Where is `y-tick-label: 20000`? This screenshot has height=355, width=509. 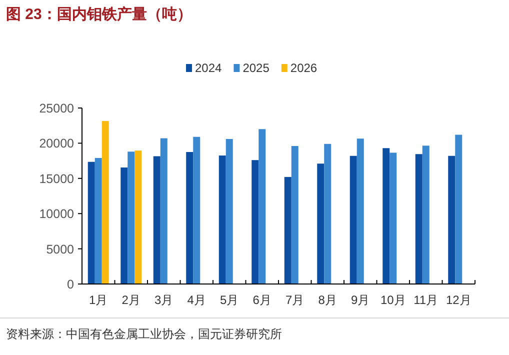
y-tick-label: 20000 is located at coordinates (56, 143).